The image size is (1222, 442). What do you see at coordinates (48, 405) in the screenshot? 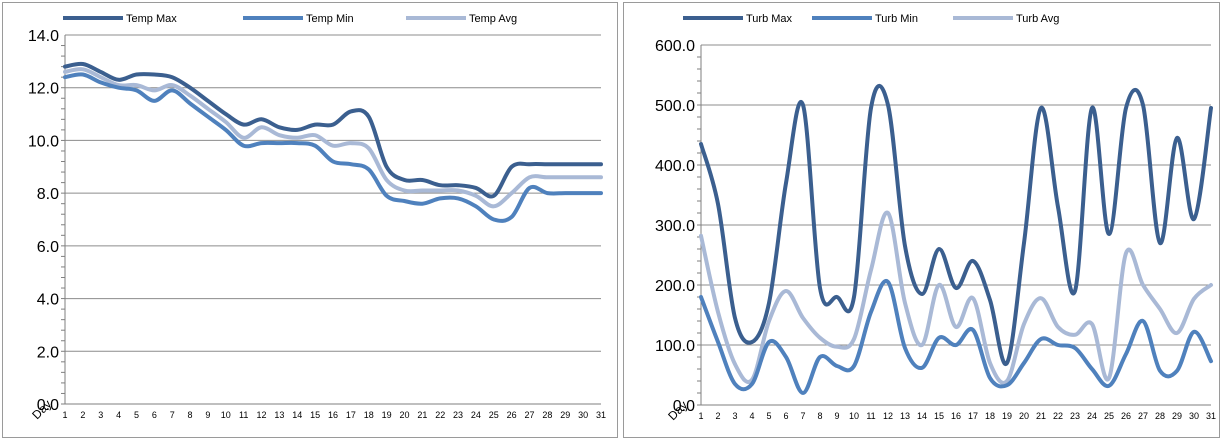
I see `temp-y-tick-label: 0.0` at bounding box center [48, 405].